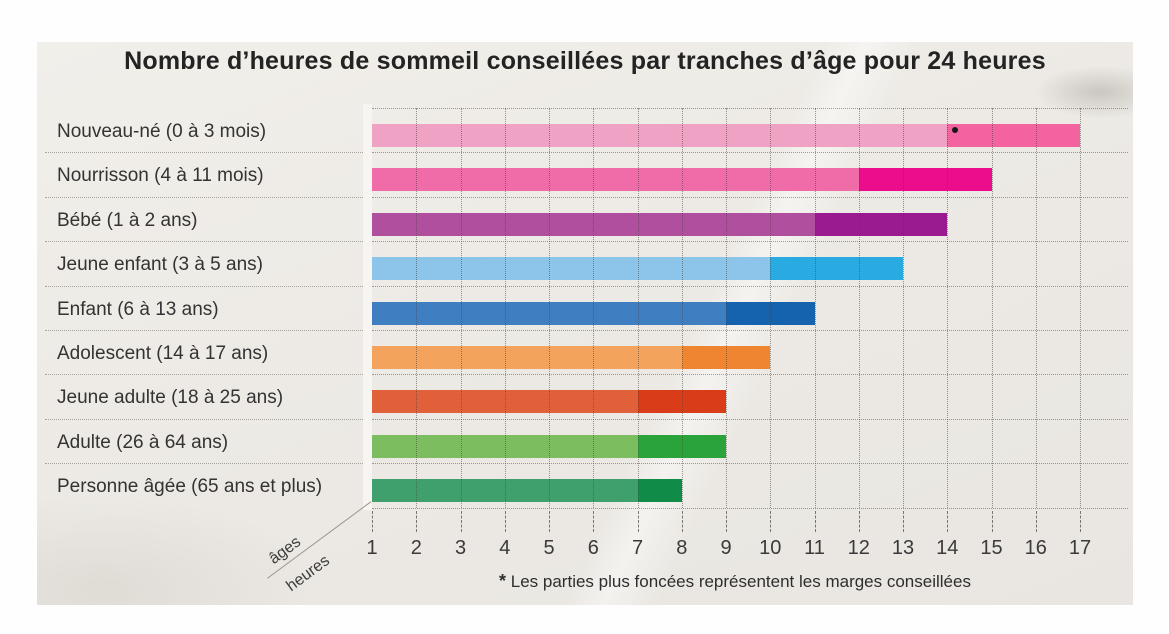 The image size is (1169, 634). I want to click on age-label: Adolescent (14 à 17 ans), so click(163, 353).